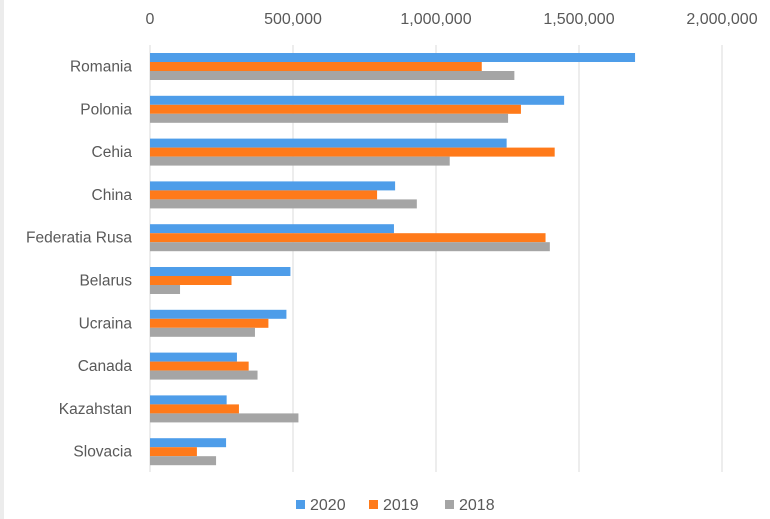 The height and width of the screenshot is (519, 770). I want to click on x-axis-tick-labels: 0 500,000 1,000,000 1,500,000 2,000,000, so click(452, 19).